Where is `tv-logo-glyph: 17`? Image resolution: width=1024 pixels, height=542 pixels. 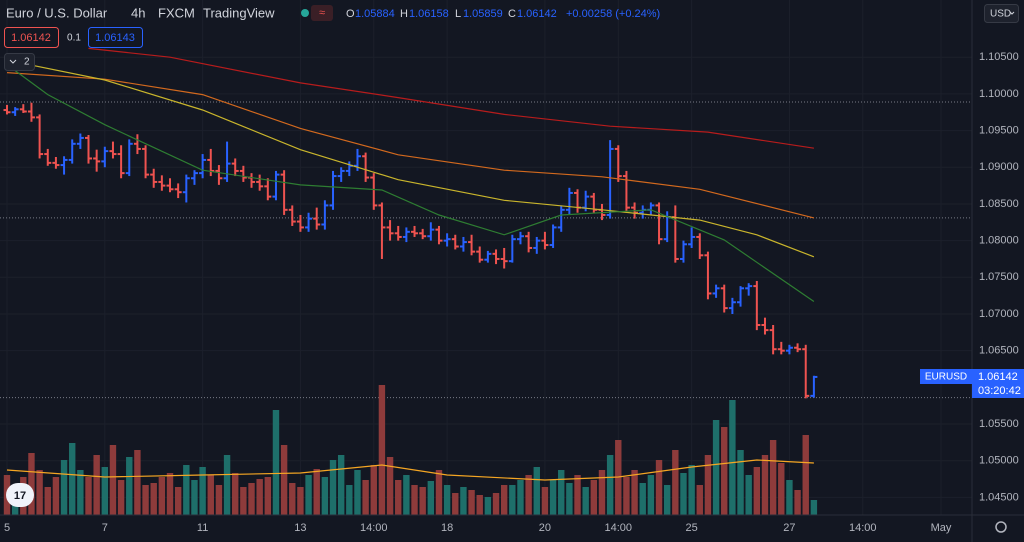 tv-logo-glyph: 17 is located at coordinates (20, 496).